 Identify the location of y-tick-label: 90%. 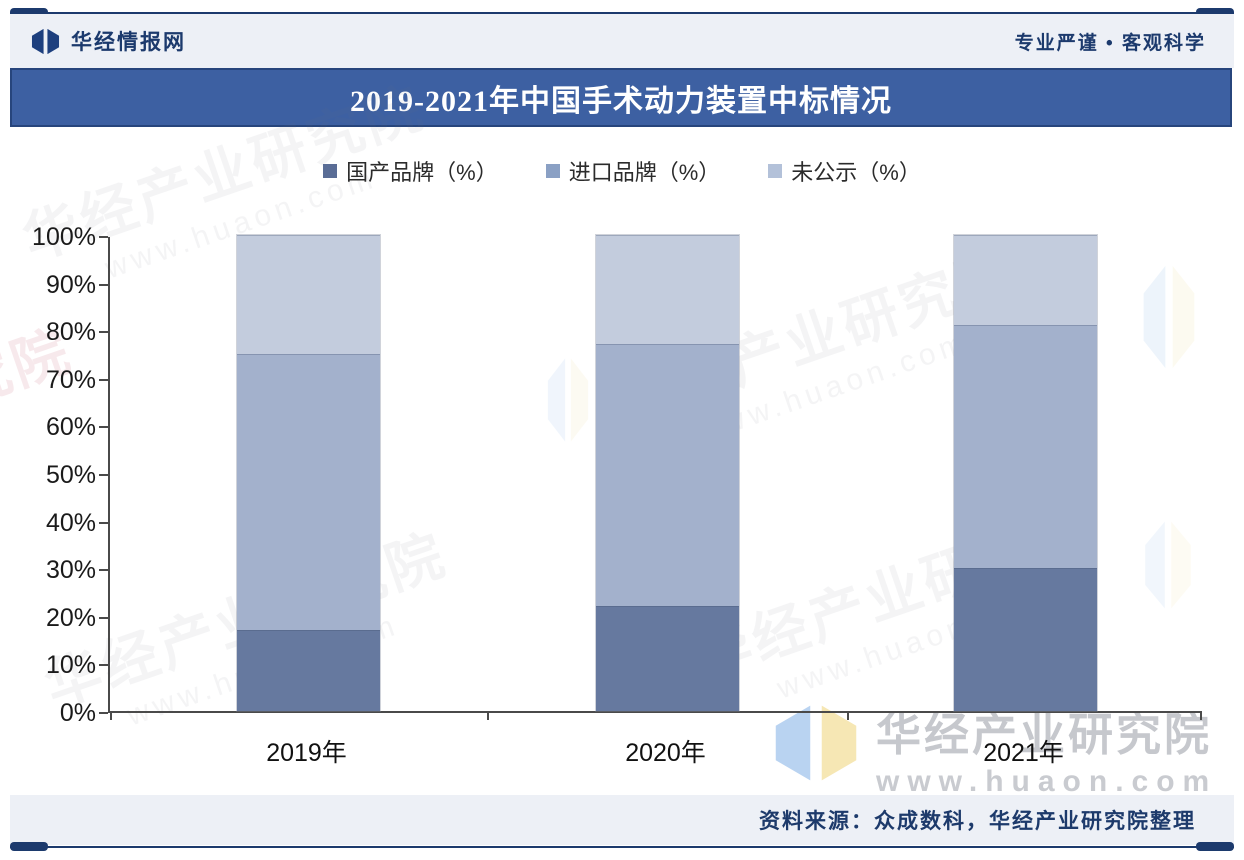
(70, 284).